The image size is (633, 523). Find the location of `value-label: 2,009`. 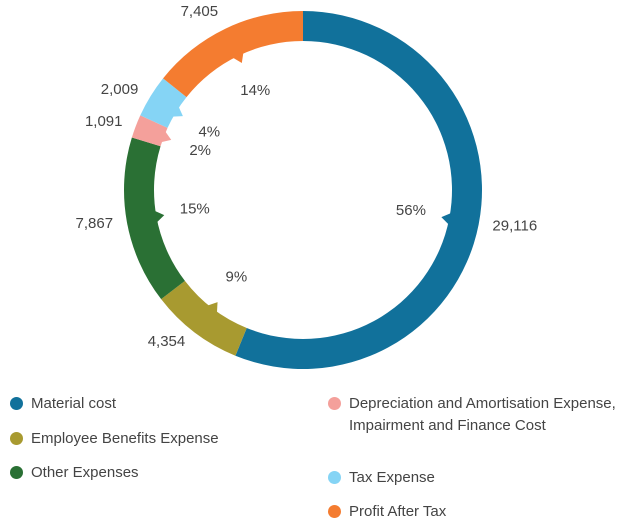

value-label: 2,009 is located at coordinates (120, 89).